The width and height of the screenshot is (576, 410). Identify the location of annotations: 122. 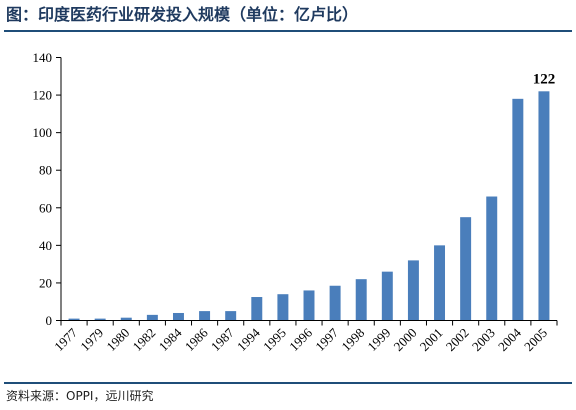
(544, 79).